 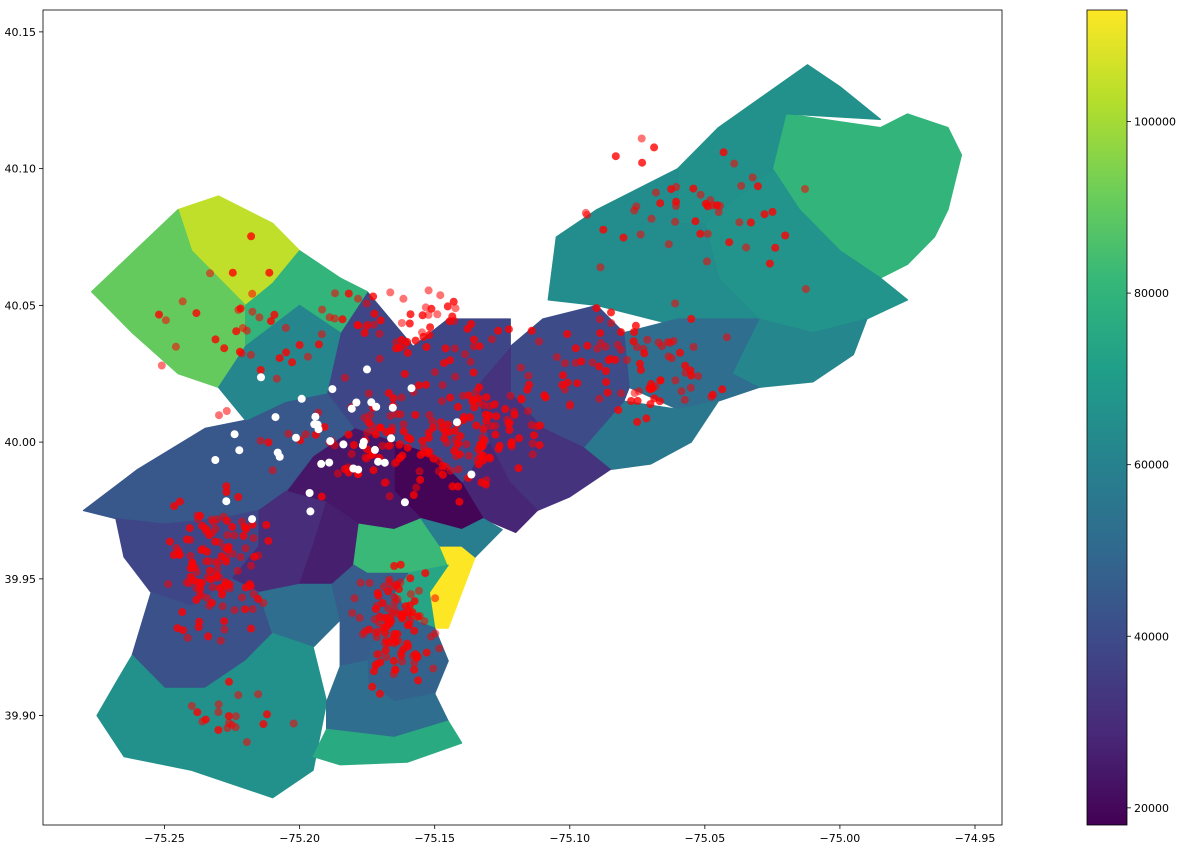 I want to click on x-tick-label: −75.10, so click(x=569, y=838).